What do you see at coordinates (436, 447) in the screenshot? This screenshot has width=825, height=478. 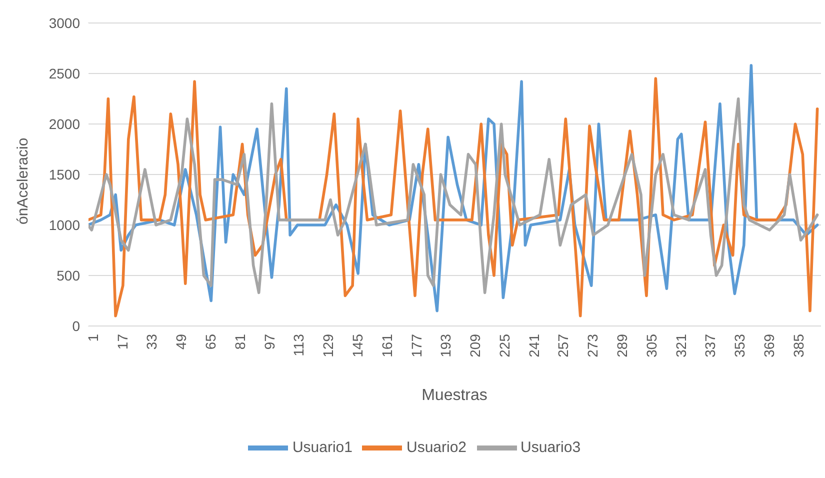 I see `legend-label: Usuario2` at bounding box center [436, 447].